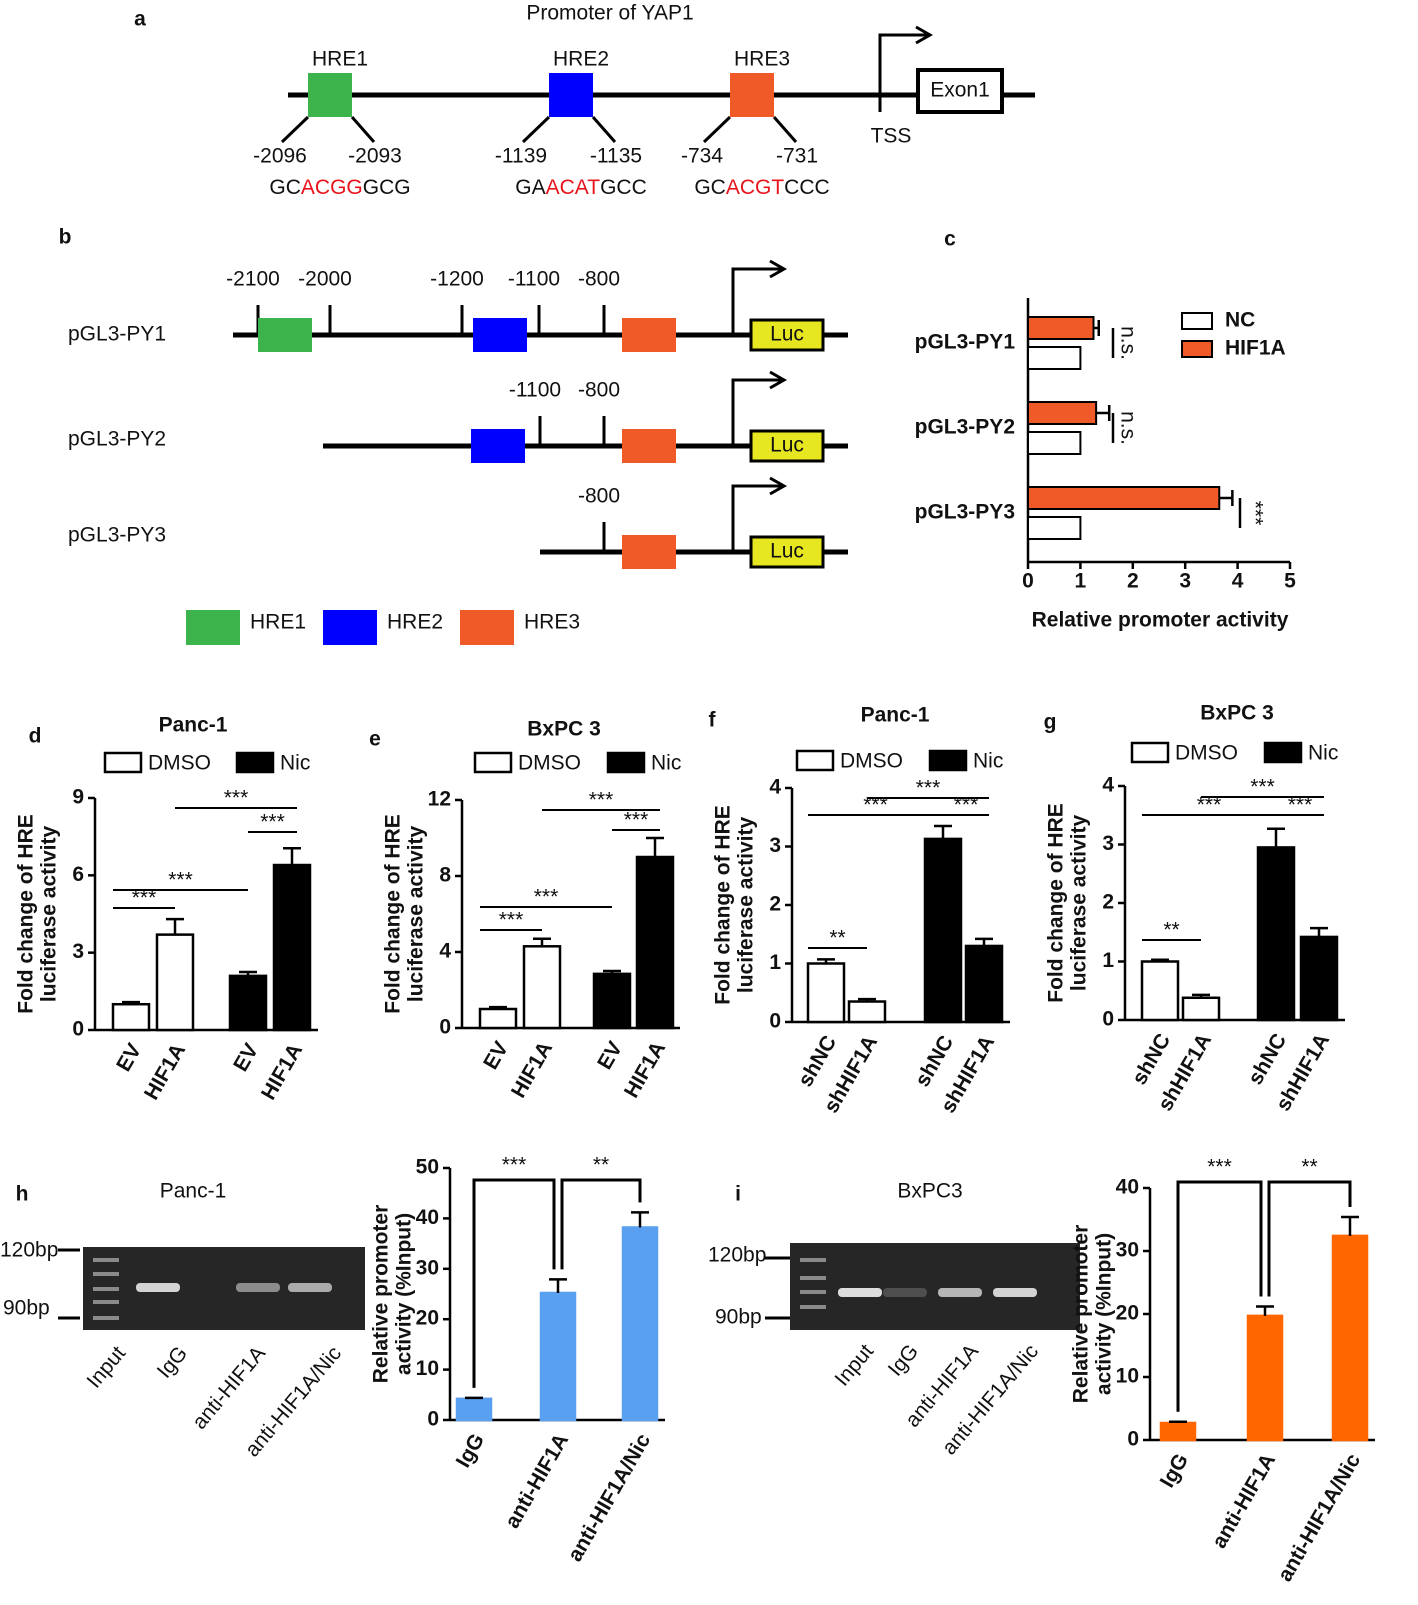 Image resolution: width=1418 pixels, height=1605 pixels. I want to click on significance-label: **, so click(601, 1165).